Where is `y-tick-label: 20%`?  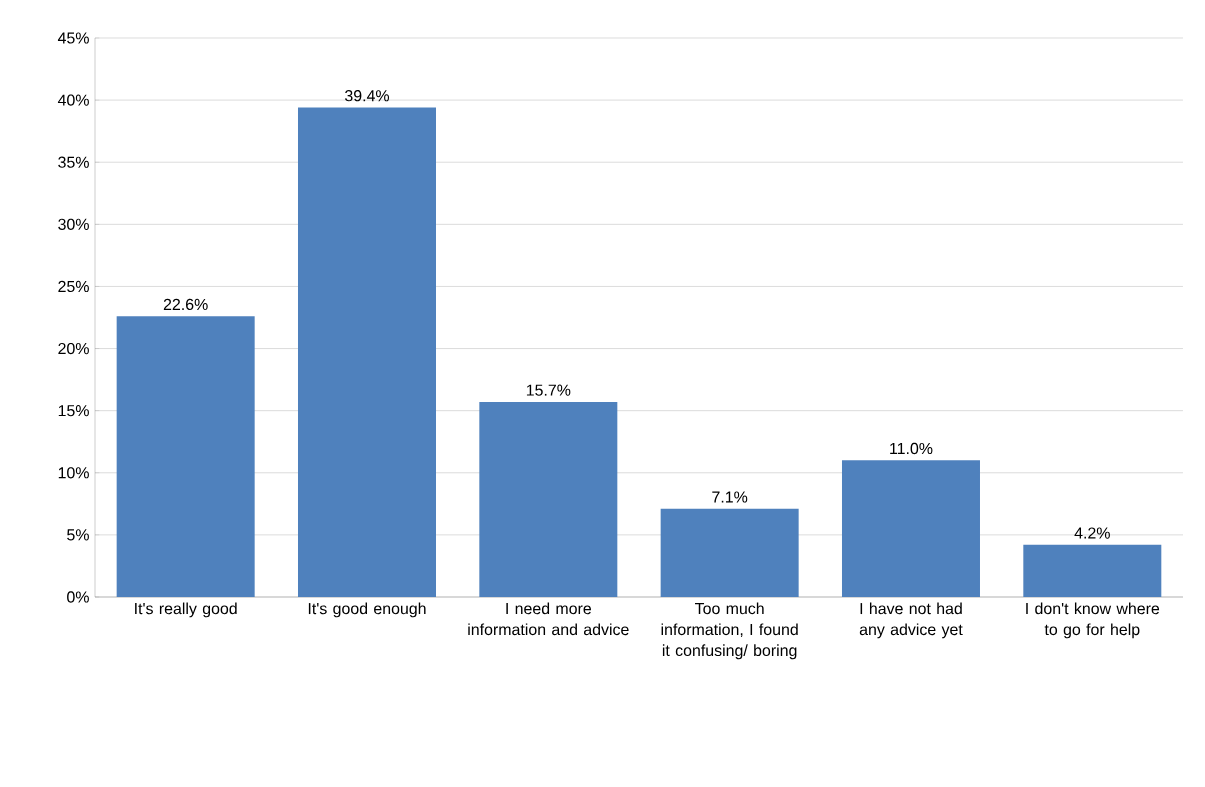
y-tick-label: 20% is located at coordinates (73, 348).